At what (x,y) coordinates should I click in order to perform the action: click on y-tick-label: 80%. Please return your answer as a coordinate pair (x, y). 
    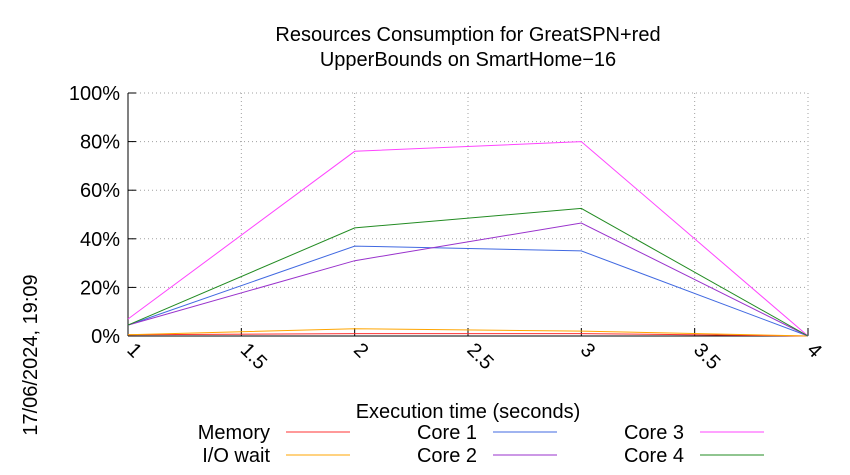
    Looking at the image, I should click on (100, 143).